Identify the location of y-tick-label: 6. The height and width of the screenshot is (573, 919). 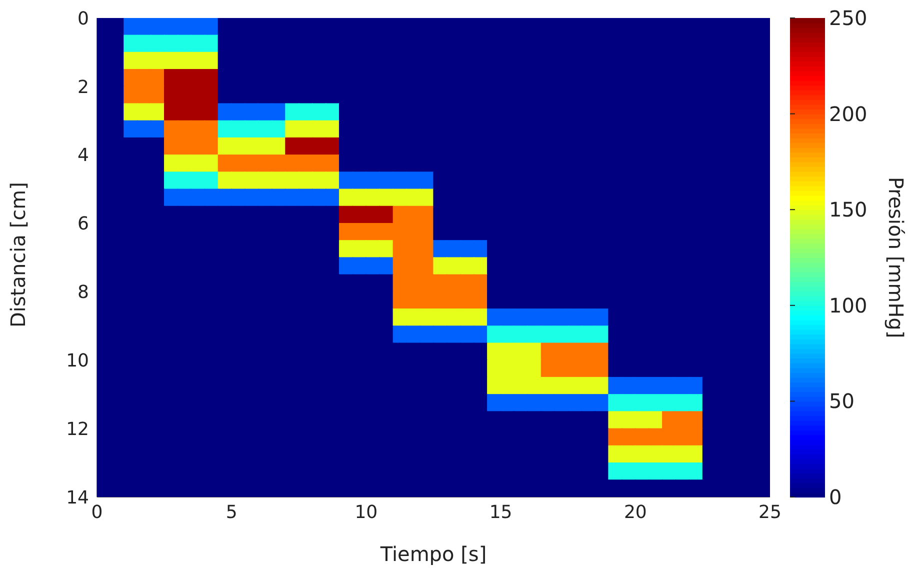
(83, 224).